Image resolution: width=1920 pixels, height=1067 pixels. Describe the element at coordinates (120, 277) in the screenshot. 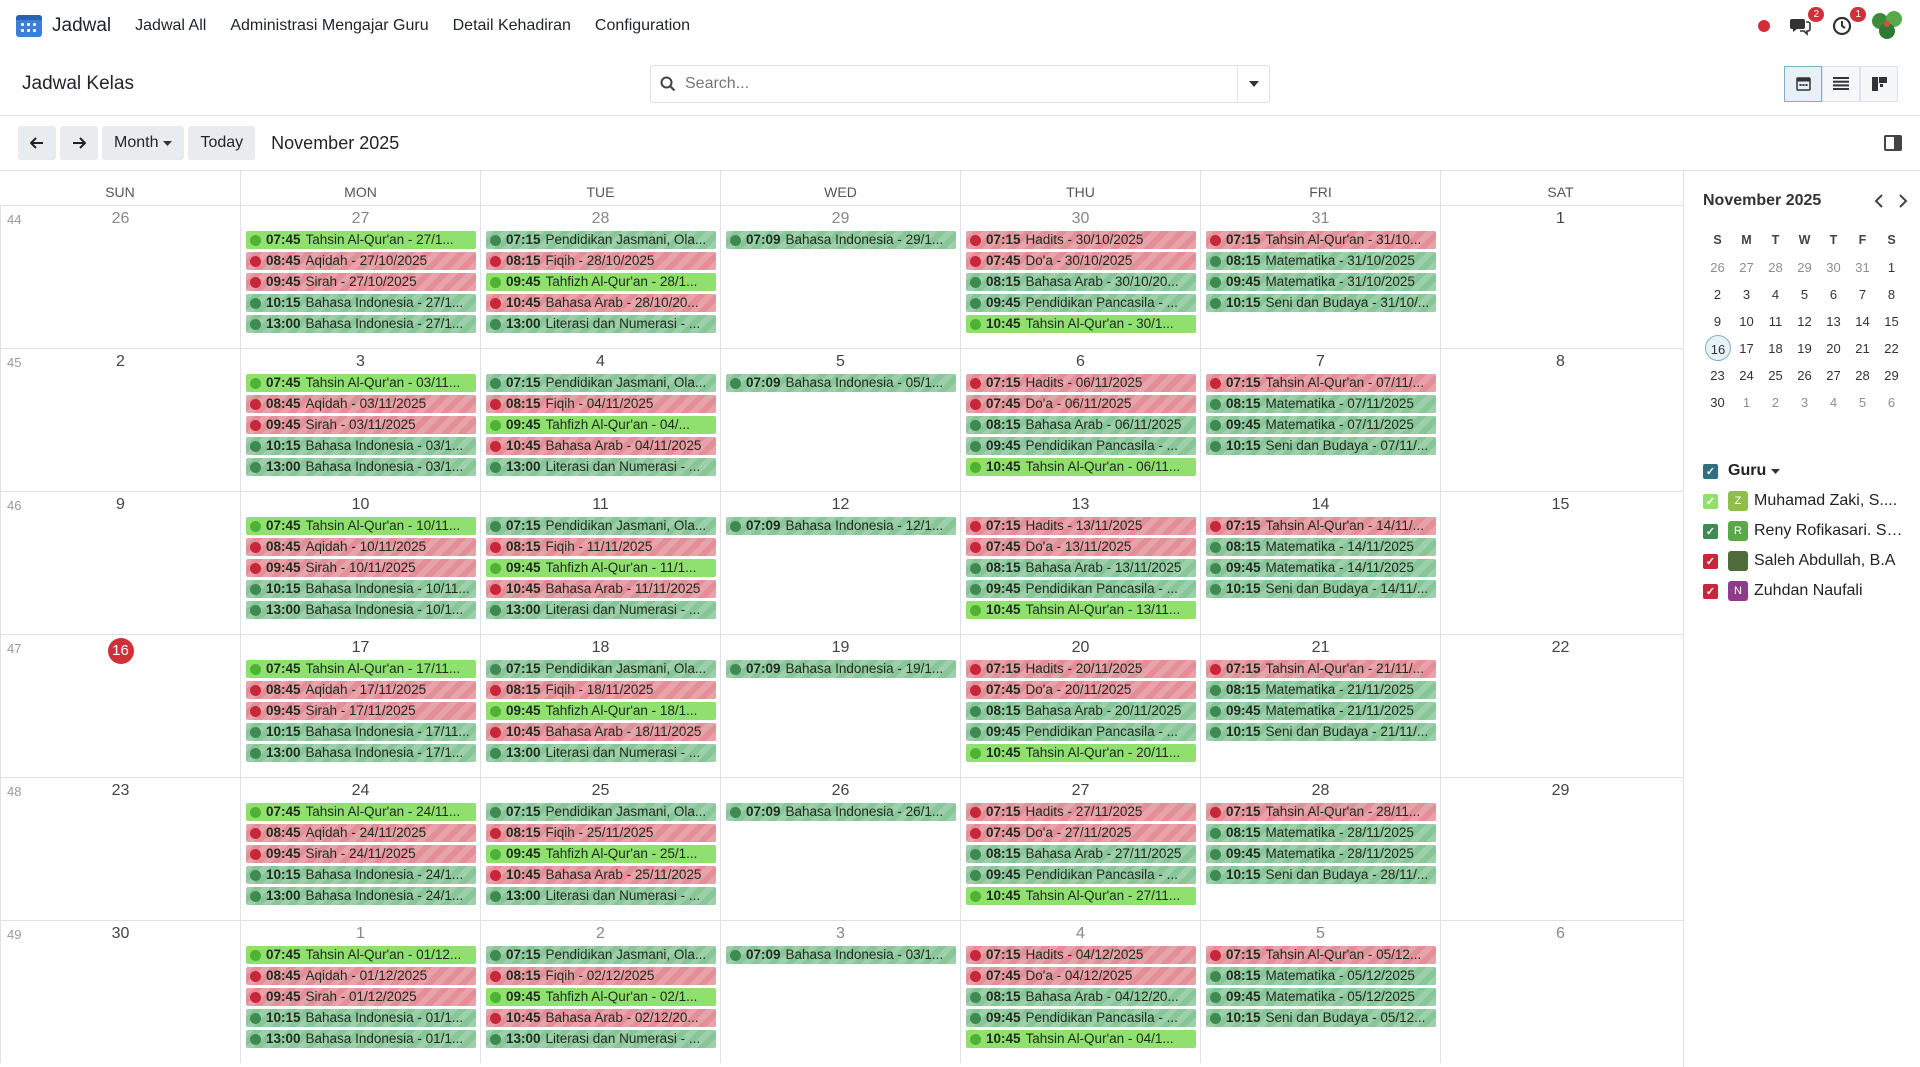

I see `day-cell: 26` at that location.